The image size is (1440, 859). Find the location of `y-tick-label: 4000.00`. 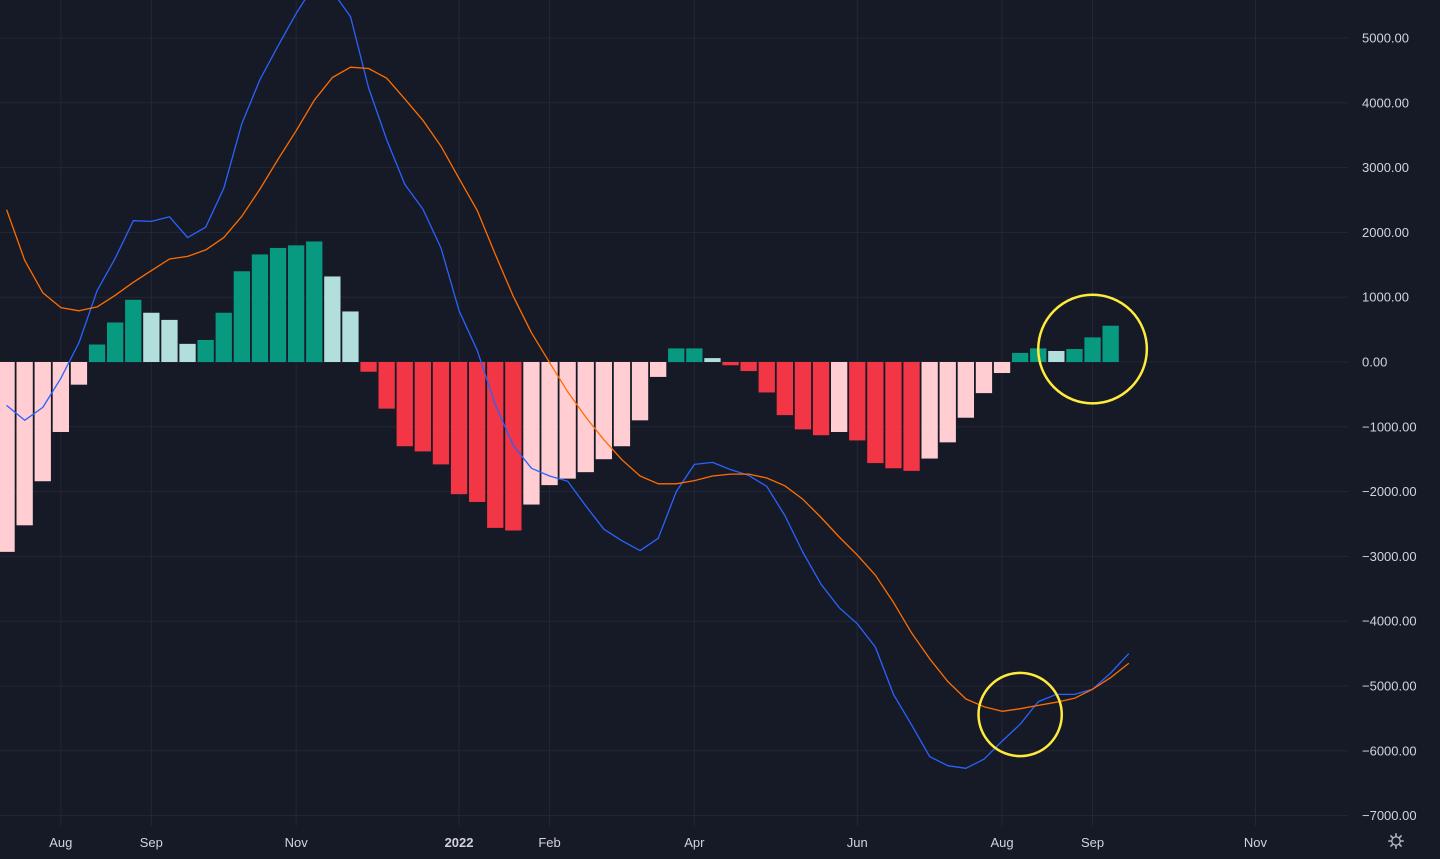

y-tick-label: 4000.00 is located at coordinates (1385, 102).